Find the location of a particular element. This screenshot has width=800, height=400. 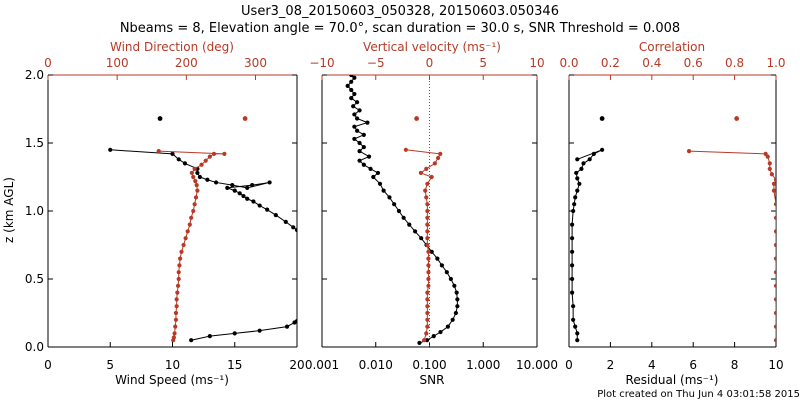

snr-axis-title: SNR is located at coordinates (432, 380).